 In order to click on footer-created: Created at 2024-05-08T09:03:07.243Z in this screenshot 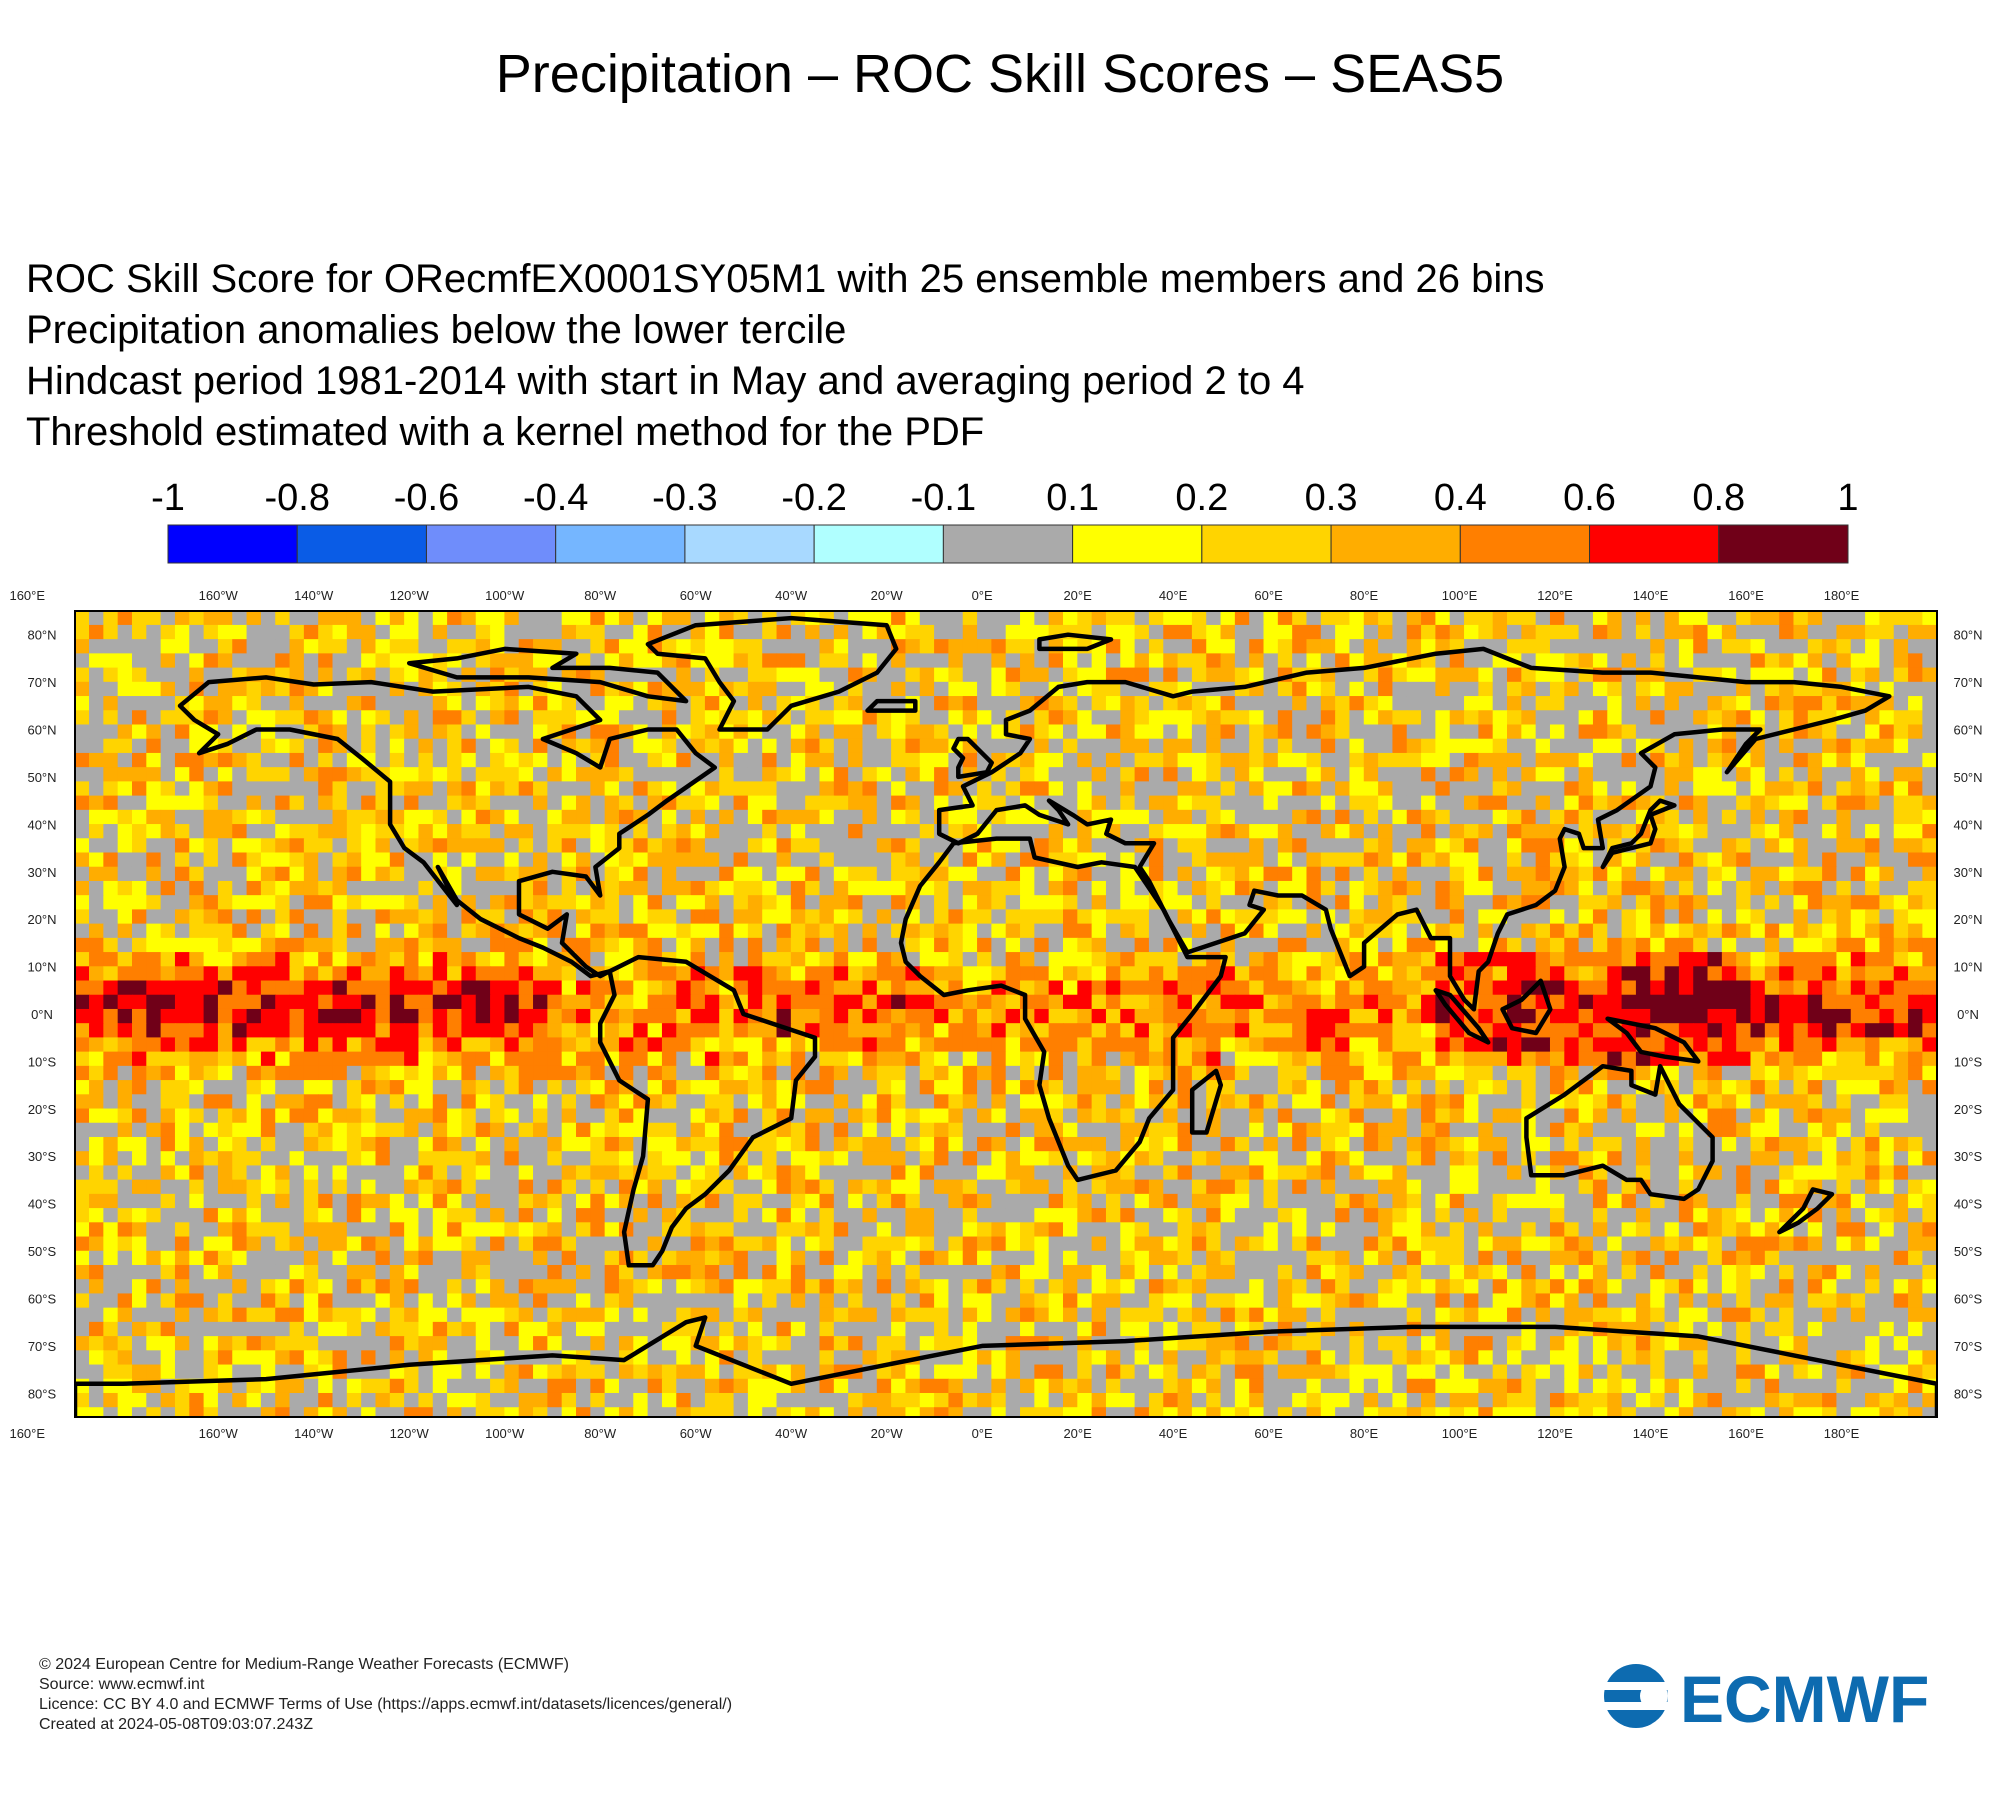, I will do `click(176, 1724)`.